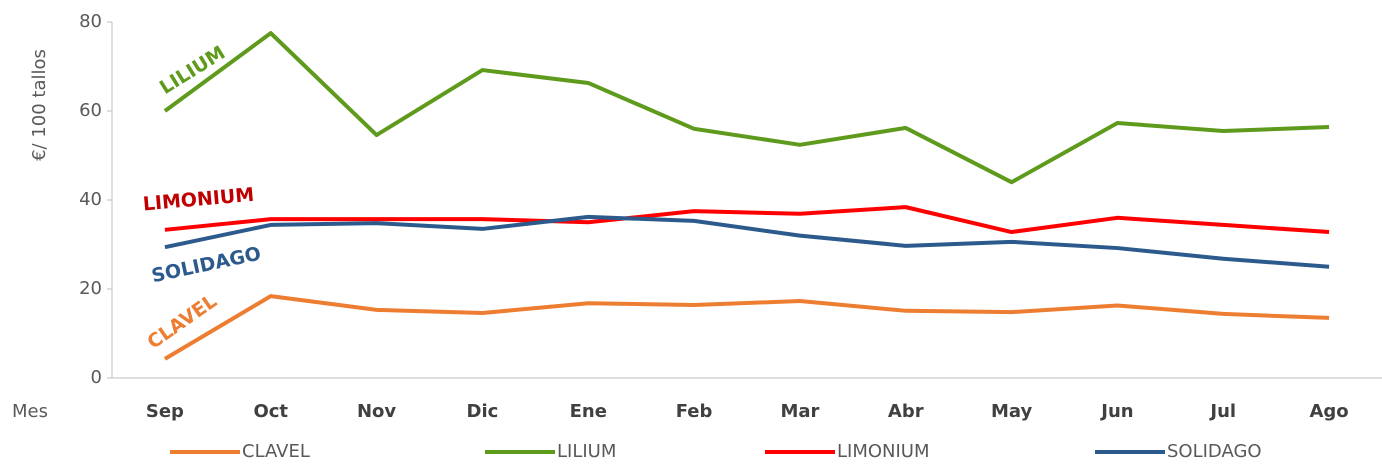  Describe the element at coordinates (90, 21) in the screenshot. I see `y-tick-label: 80` at that location.